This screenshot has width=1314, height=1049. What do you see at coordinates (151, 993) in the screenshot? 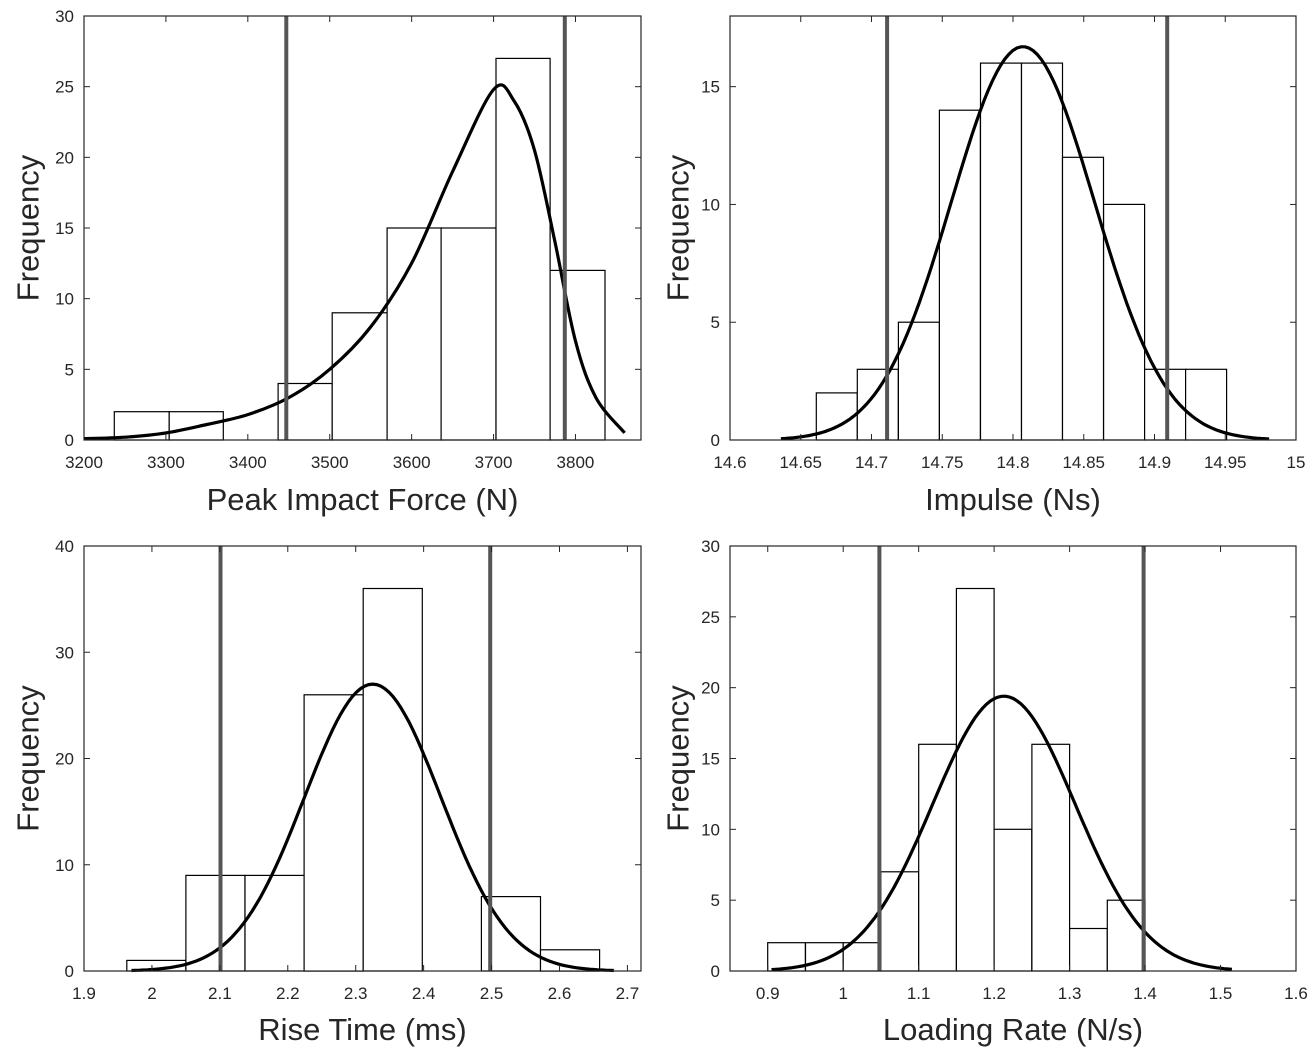
I see `x-tick-label: 2` at bounding box center [151, 993].